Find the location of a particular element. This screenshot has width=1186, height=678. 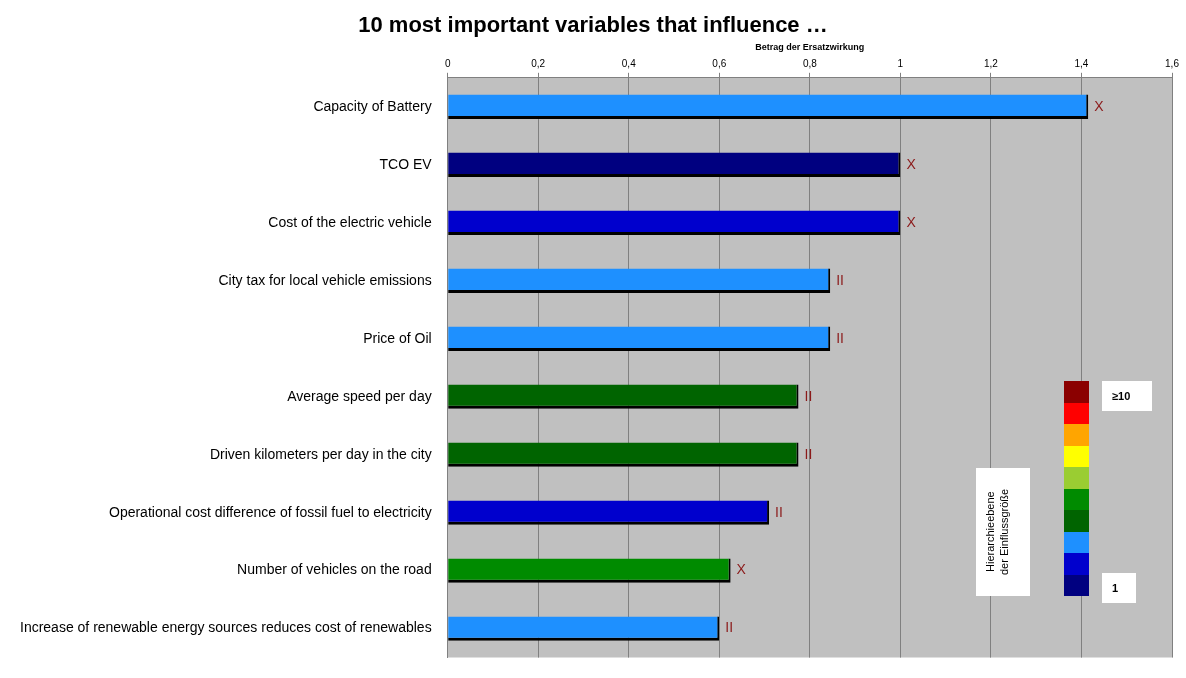

x-tick-label: 1,6 is located at coordinates (1172, 63).